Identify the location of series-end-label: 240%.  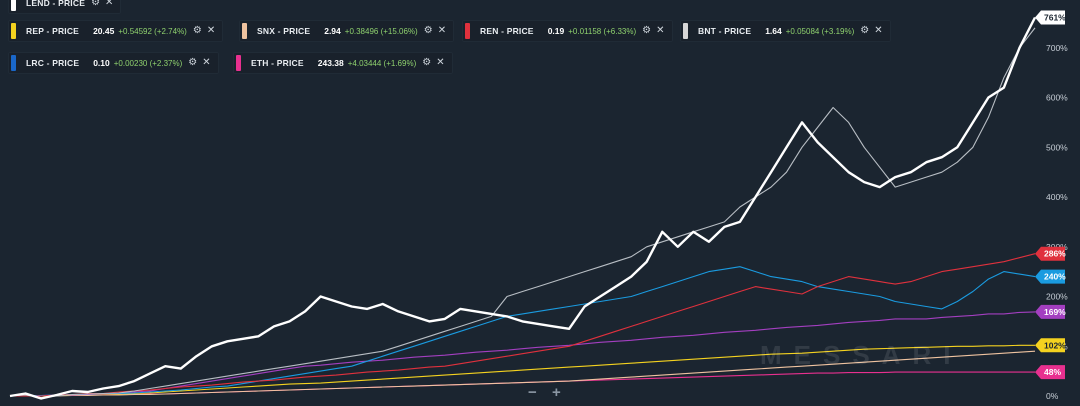
(1050, 276).